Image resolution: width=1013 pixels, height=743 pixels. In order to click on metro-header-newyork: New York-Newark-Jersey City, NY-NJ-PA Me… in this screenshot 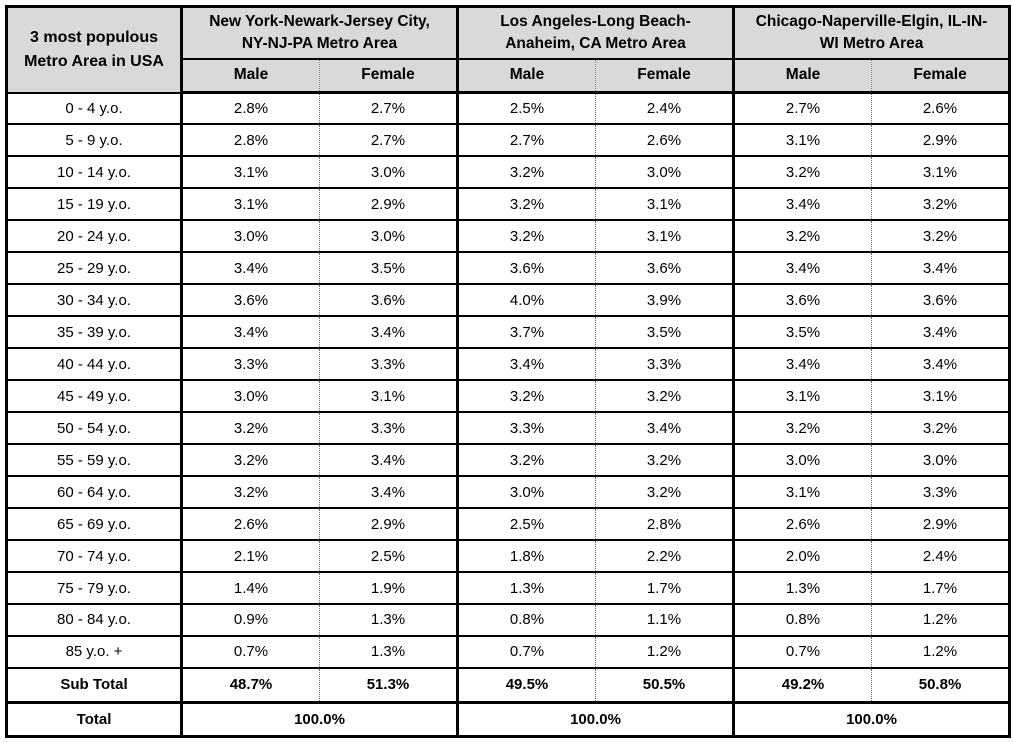, I will do `click(319, 33)`.